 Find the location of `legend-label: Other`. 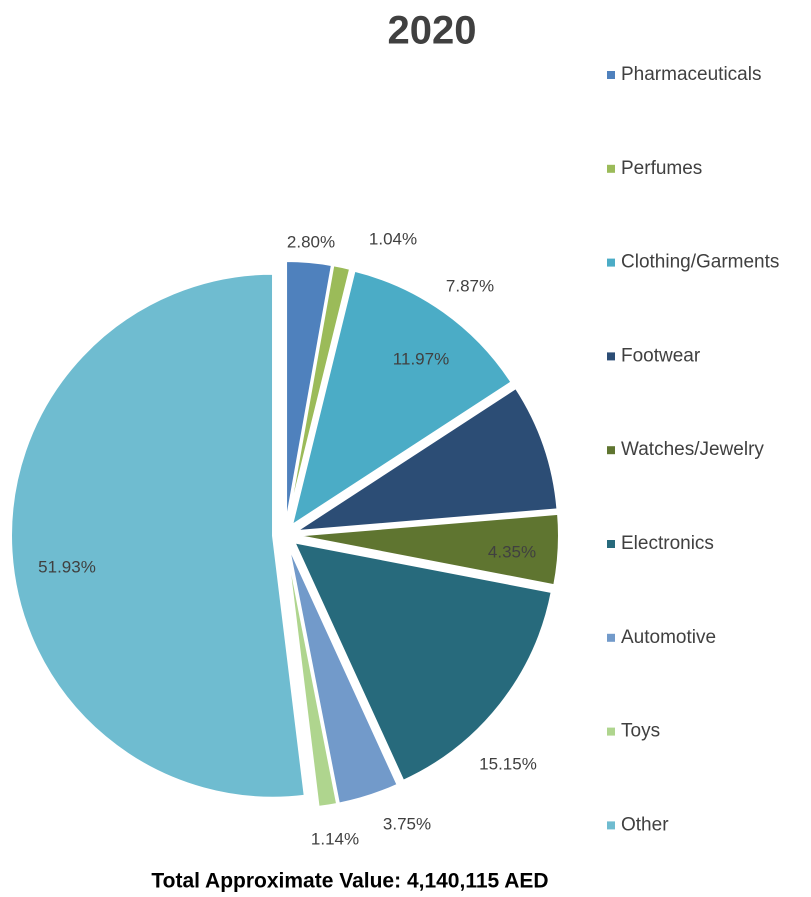

legend-label: Other is located at coordinates (645, 824).